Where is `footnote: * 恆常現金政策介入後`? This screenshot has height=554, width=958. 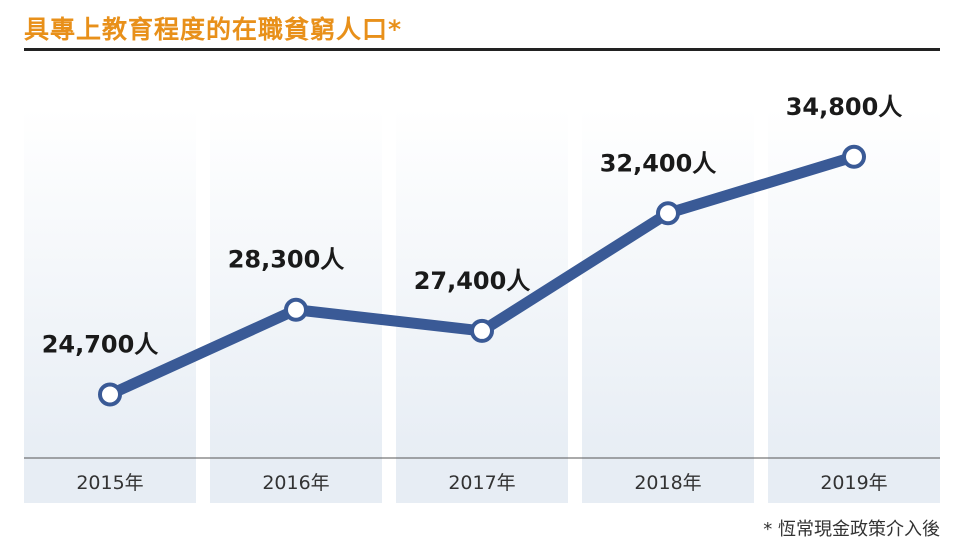
footnote: * 恆常現金政策介入後 is located at coordinates (851, 529).